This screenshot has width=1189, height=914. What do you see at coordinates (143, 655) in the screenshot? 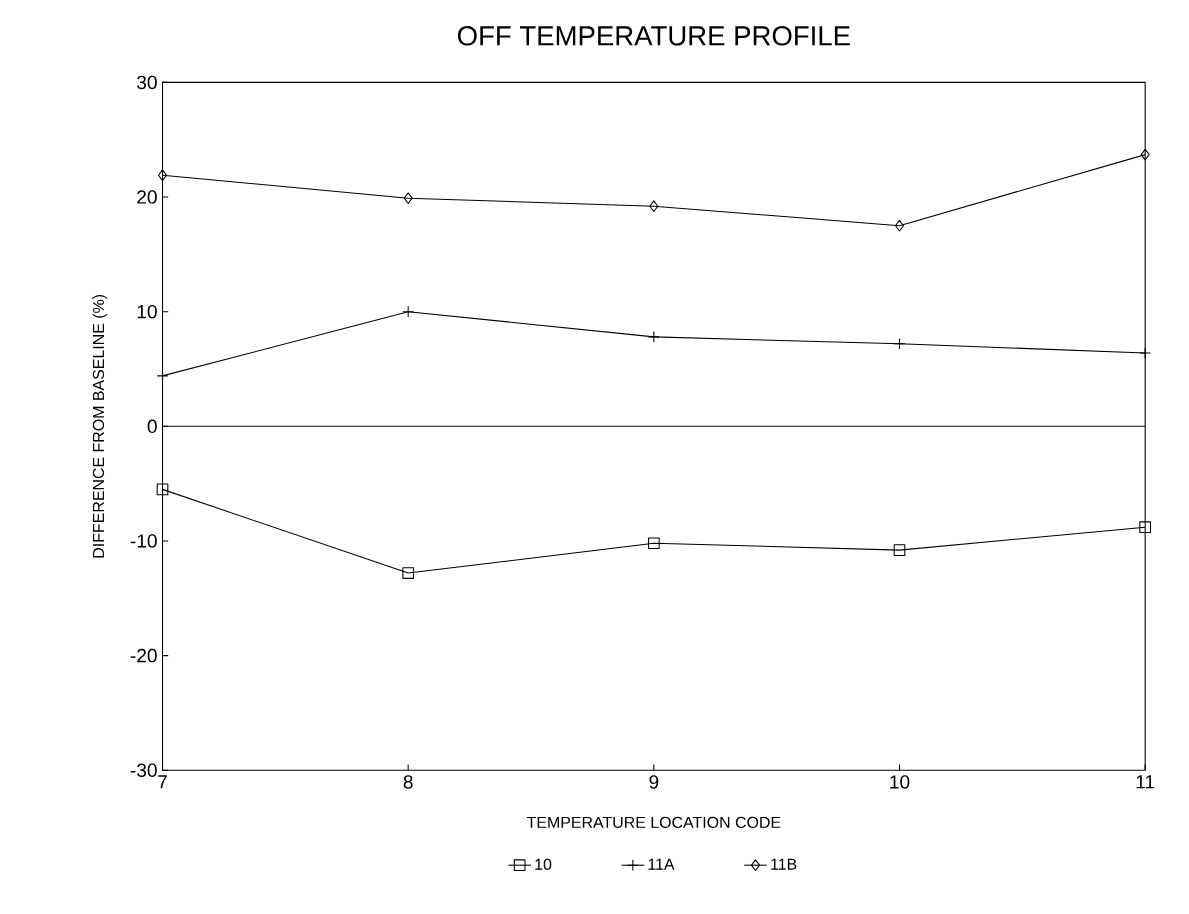
I see `y-tick-label: -20` at bounding box center [143, 655].